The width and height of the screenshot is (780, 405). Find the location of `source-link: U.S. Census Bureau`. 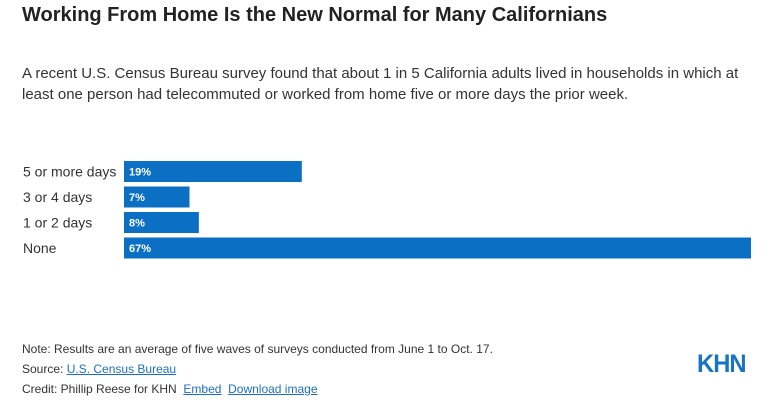

source-link: U.S. Census Bureau is located at coordinates (121, 369).